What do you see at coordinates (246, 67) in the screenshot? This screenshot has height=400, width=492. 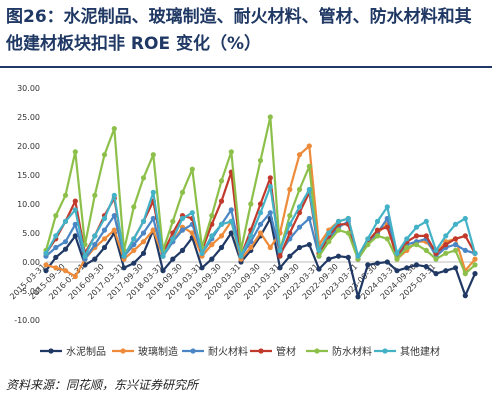 I see `title-rule` at bounding box center [246, 67].